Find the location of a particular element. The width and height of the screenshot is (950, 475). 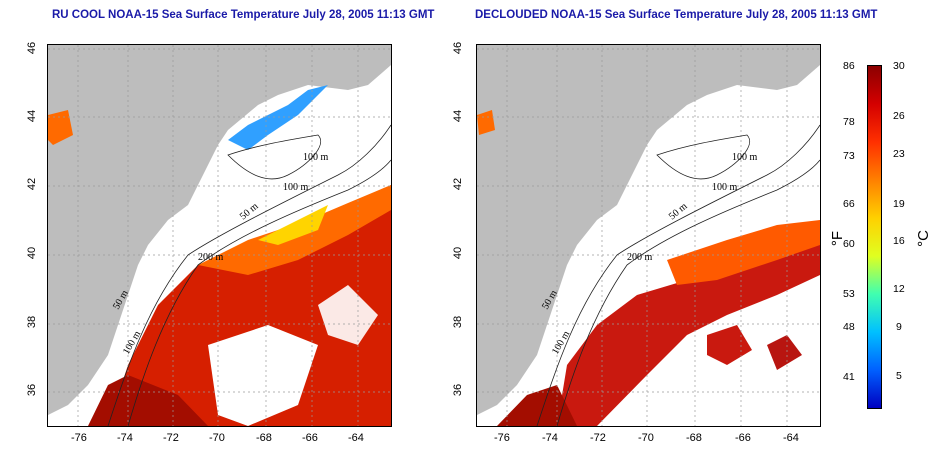

right-y-tick: 38 is located at coordinates (458, 322).